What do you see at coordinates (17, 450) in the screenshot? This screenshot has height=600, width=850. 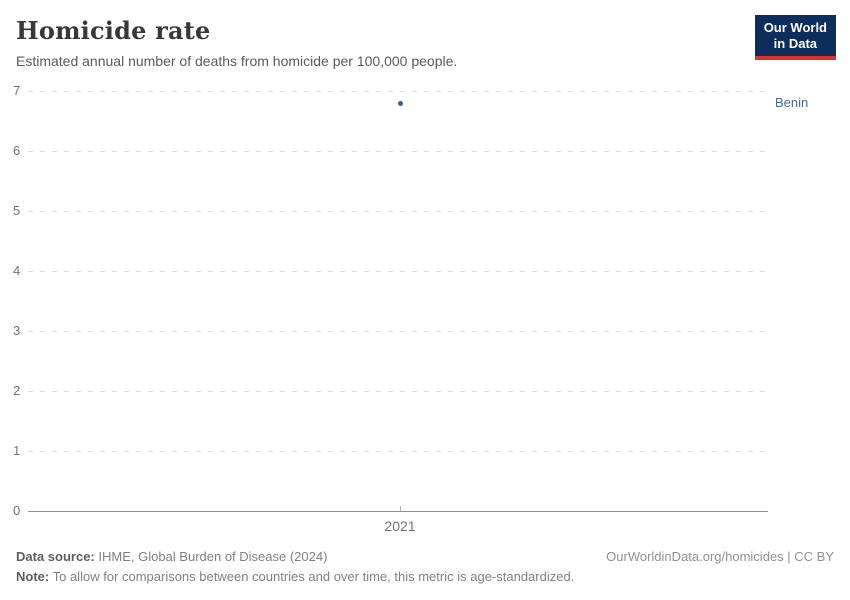 I see `y-axis-tick-label: 1` at bounding box center [17, 450].